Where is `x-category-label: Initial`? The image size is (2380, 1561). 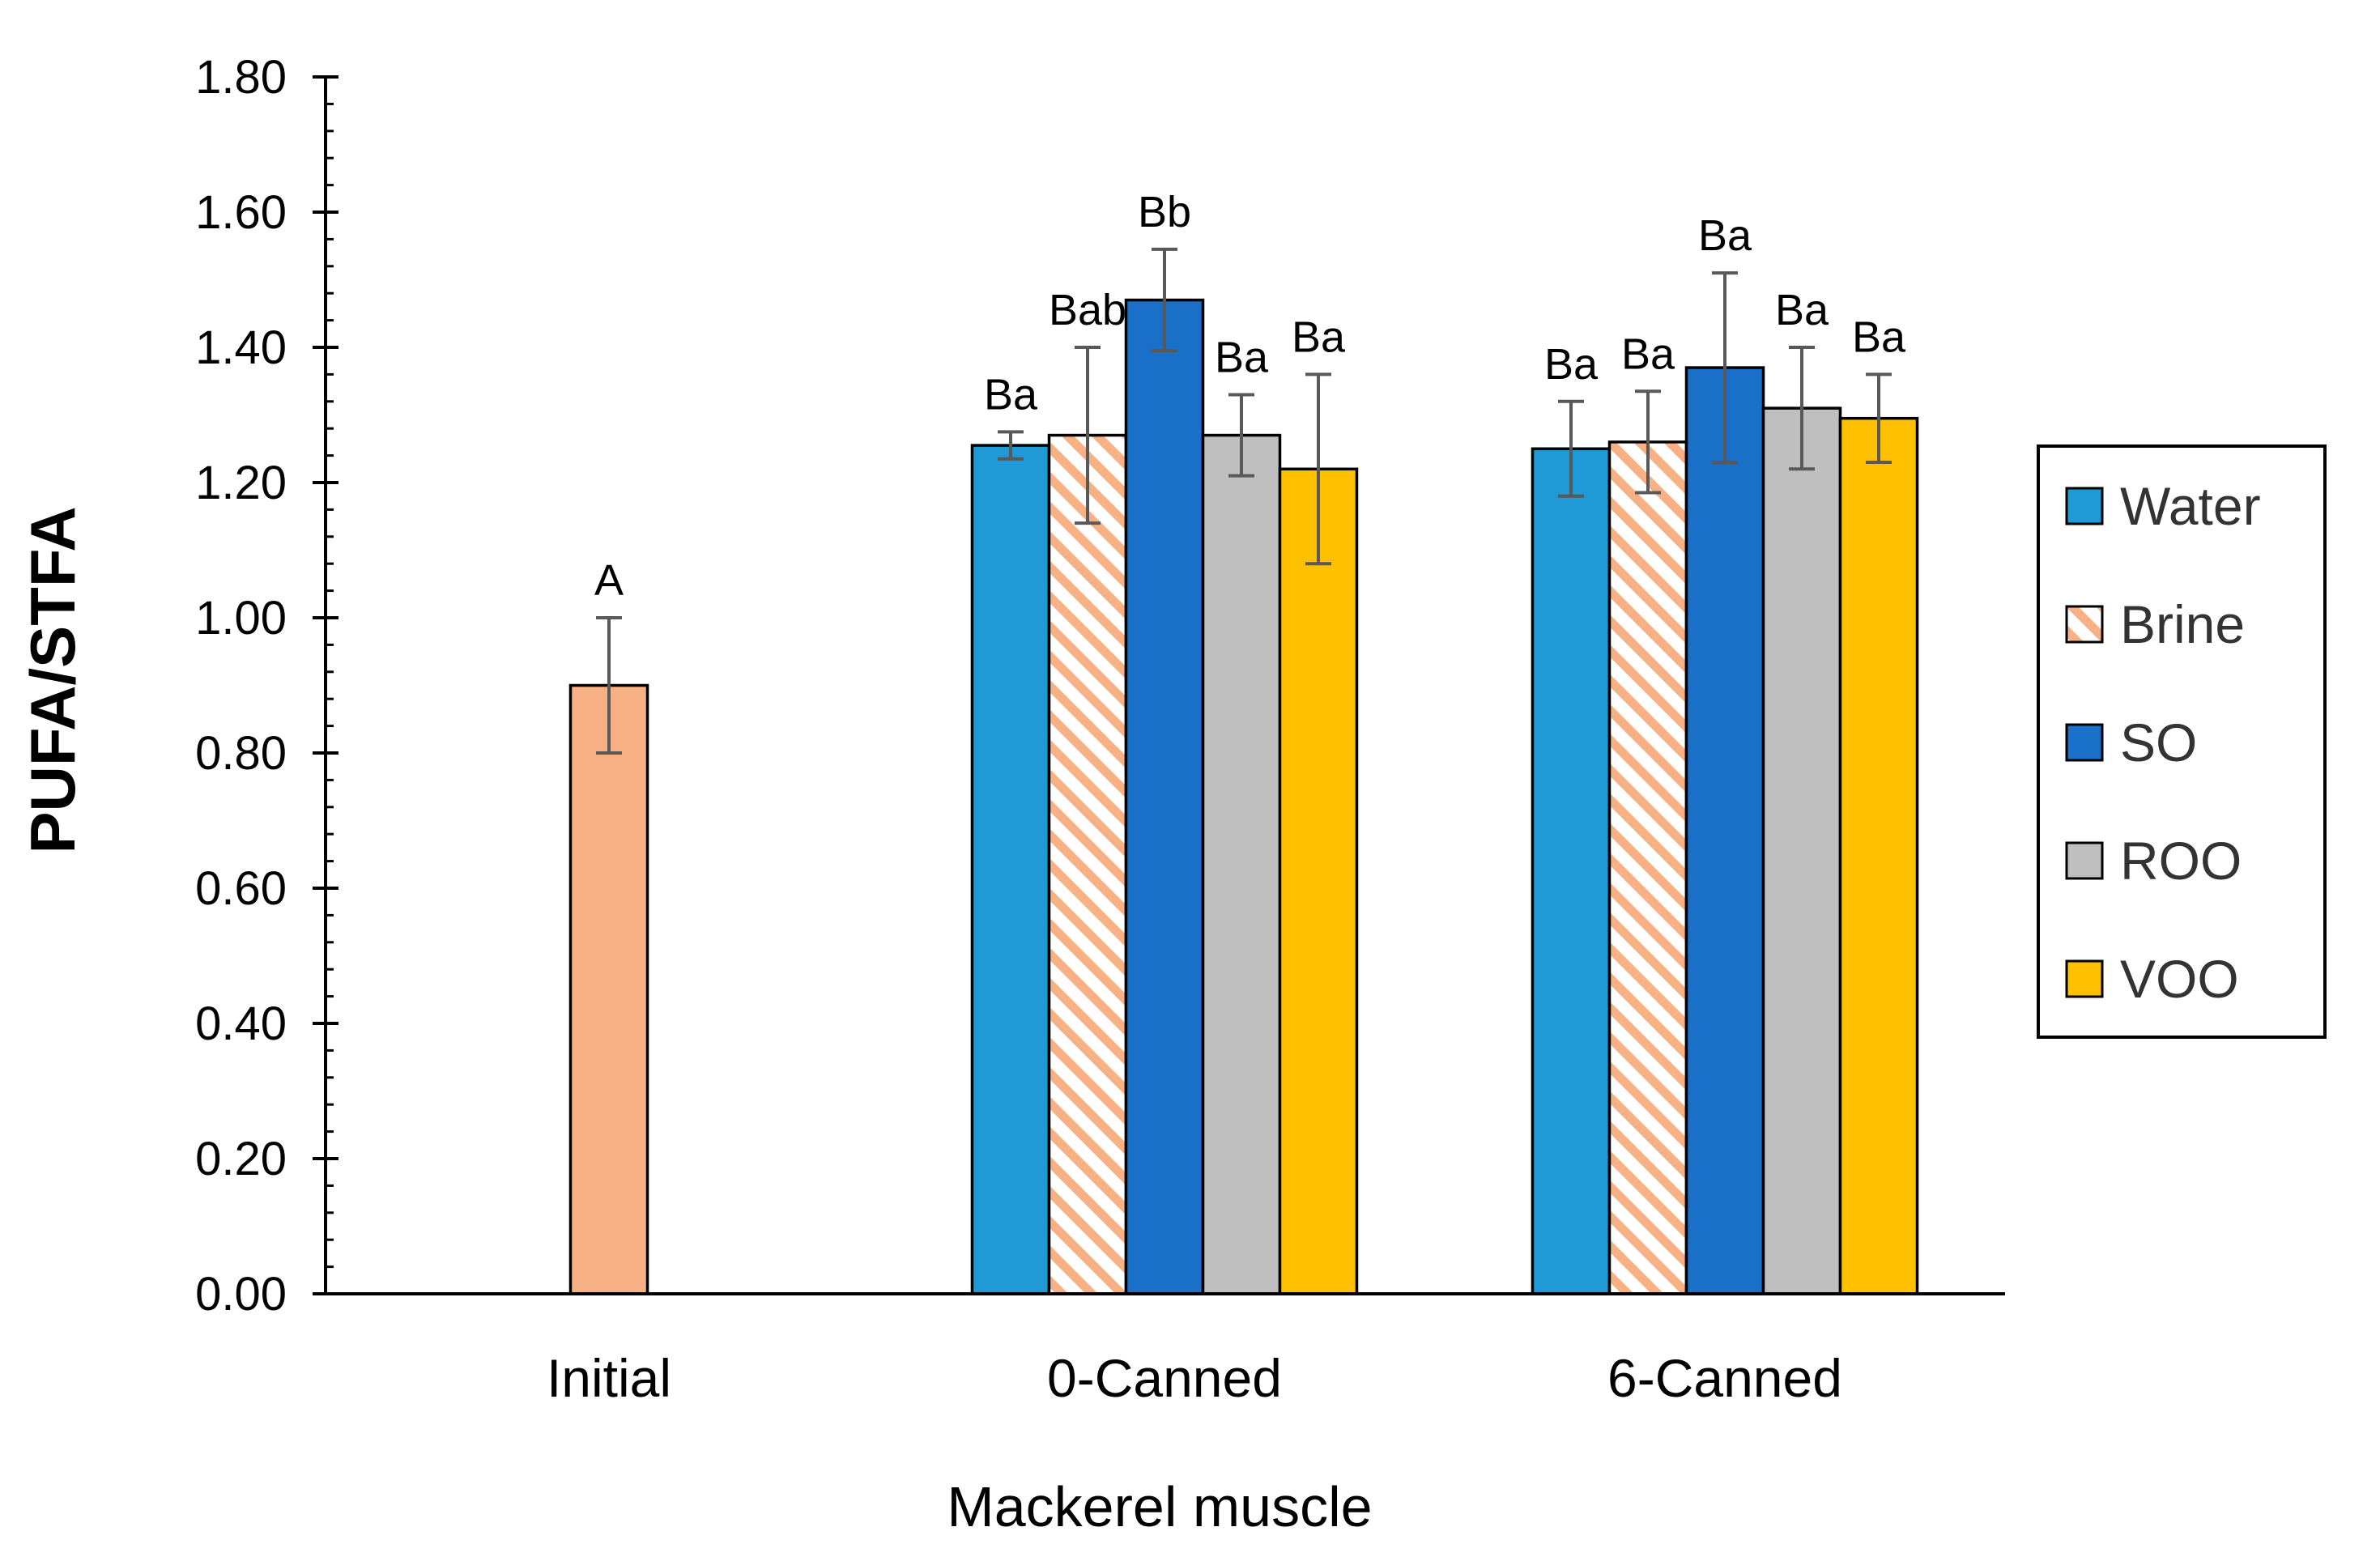 x-category-label: Initial is located at coordinates (609, 1378).